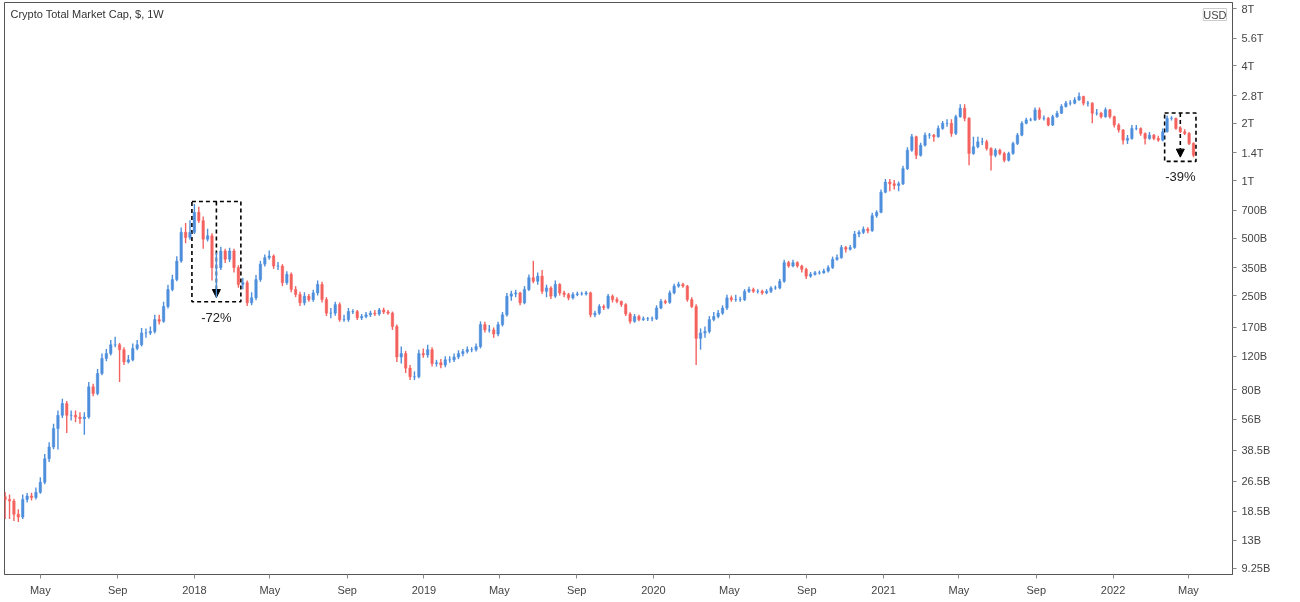  What do you see at coordinates (87, 13) in the screenshot?
I see `text: Crypto Total Market Cap, $, 1W` at bounding box center [87, 13].